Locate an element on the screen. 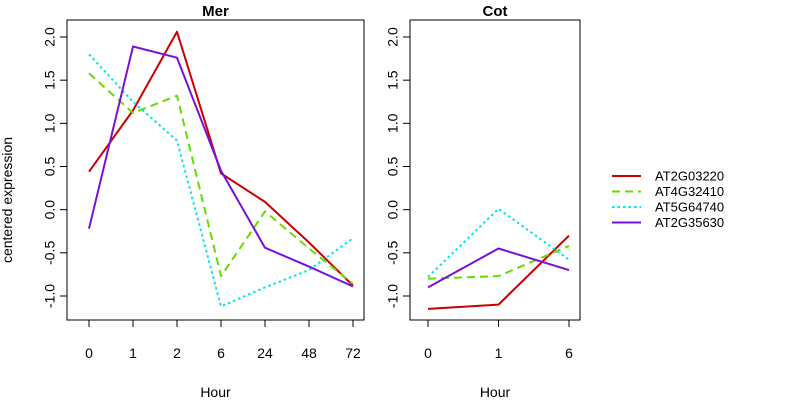 The width and height of the screenshot is (800, 400). series-line-at2g03220 is located at coordinates (498, 272).